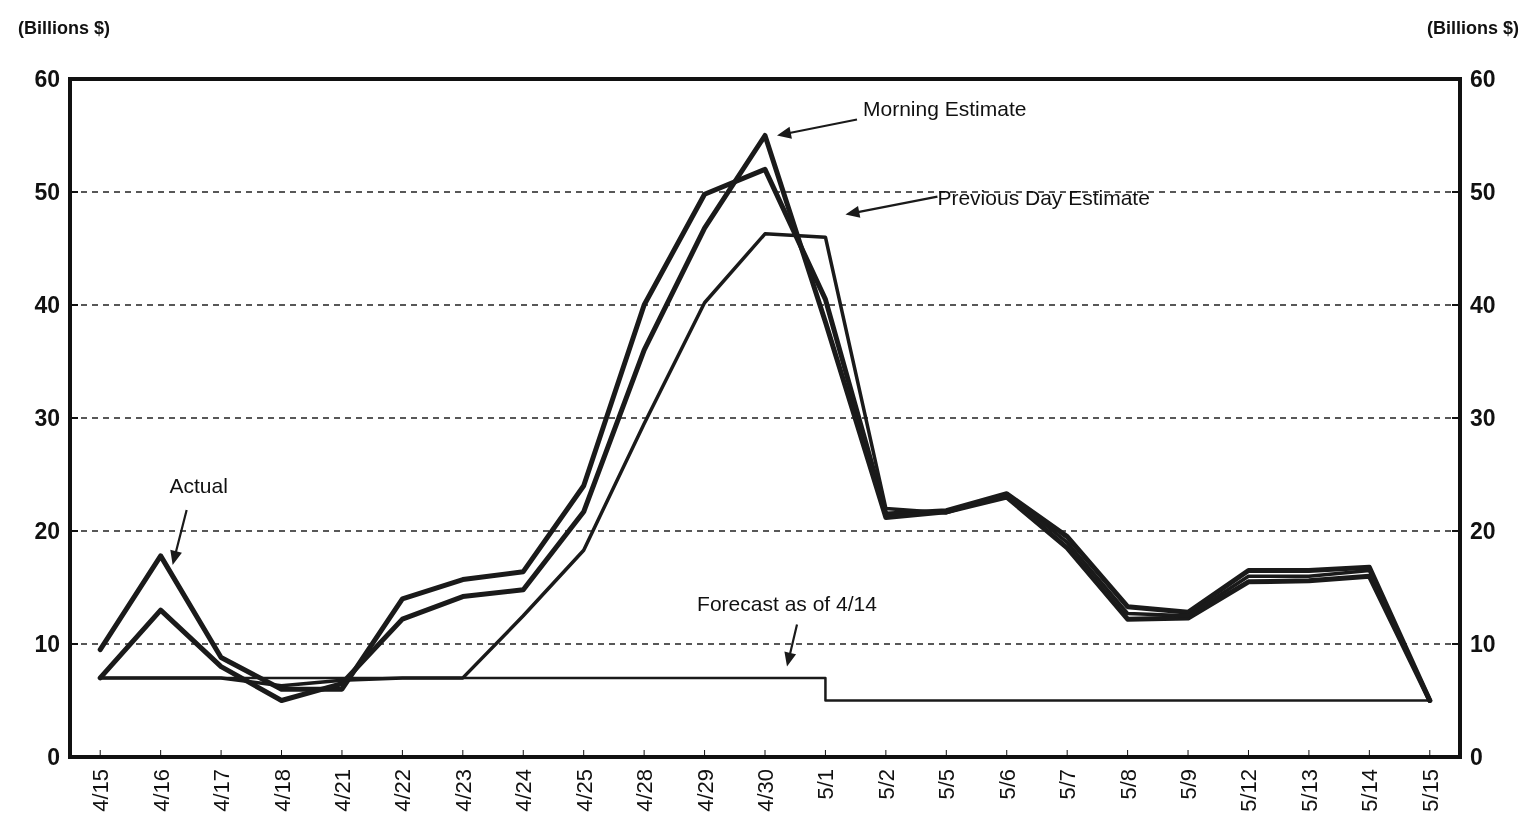 This screenshot has width=1519, height=832. I want to click on x-tick-label: 4/22, so click(403, 790).